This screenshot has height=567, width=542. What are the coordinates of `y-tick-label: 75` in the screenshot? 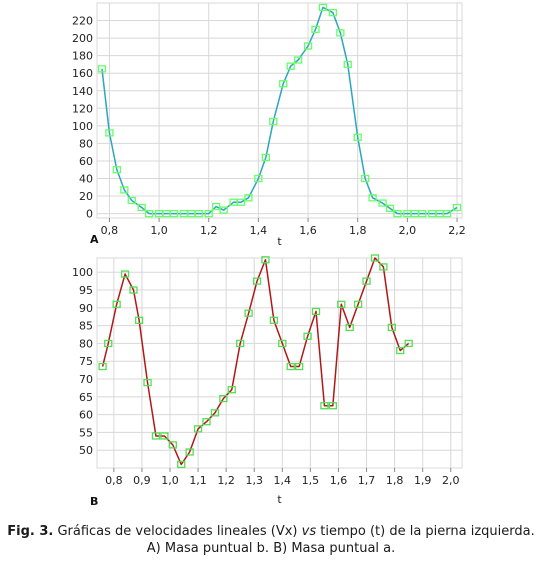 It's located at (86, 361).